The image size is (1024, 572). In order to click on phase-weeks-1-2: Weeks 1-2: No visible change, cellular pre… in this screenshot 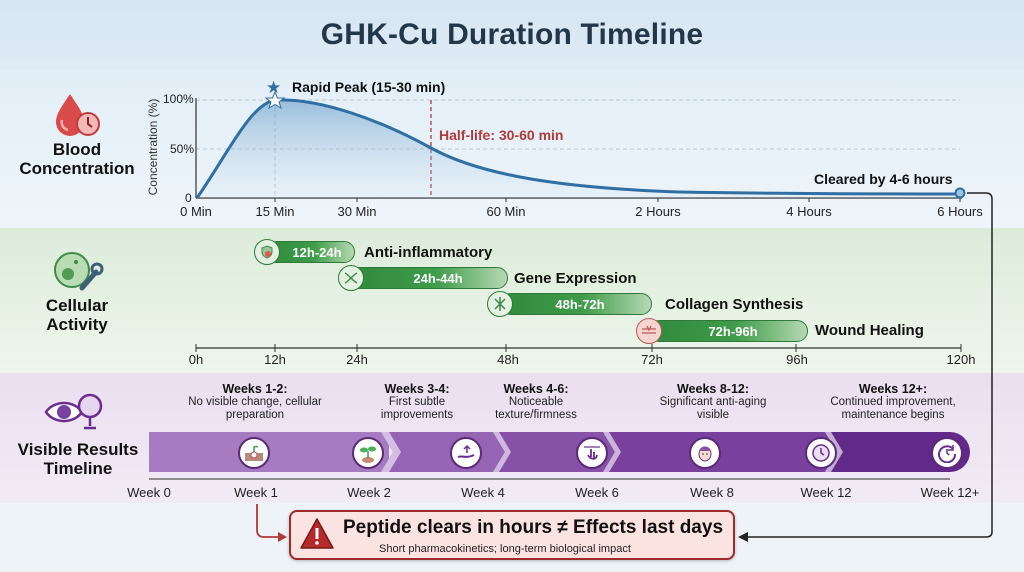, I will do `click(255, 402)`.